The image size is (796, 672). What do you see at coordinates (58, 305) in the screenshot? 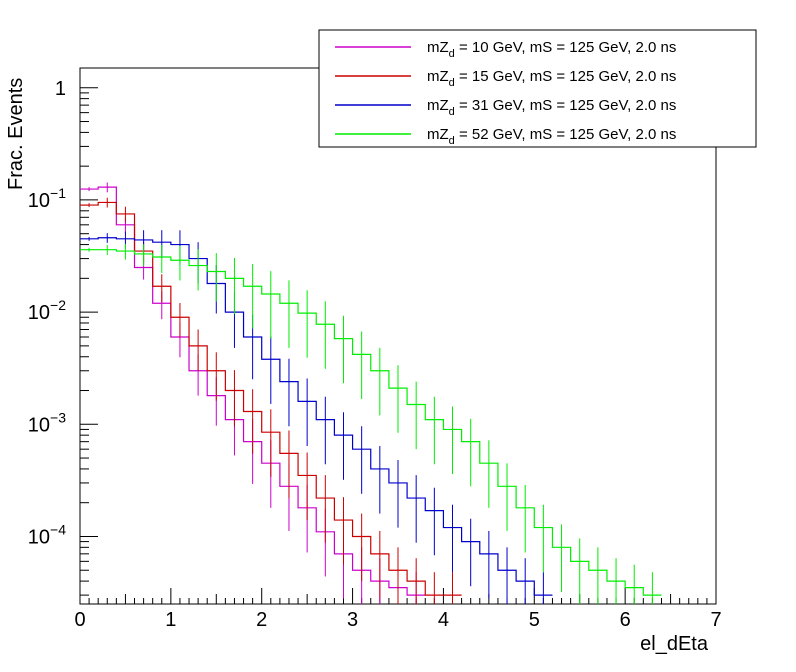
I see `y-tick-exponent: −2` at bounding box center [58, 305].